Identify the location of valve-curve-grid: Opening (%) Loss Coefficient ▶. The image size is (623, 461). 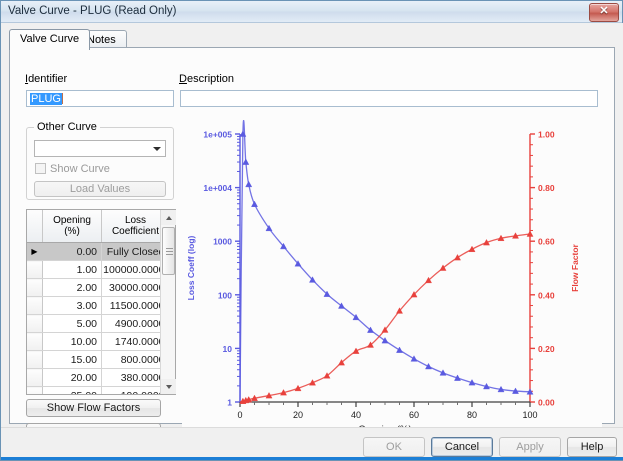
(101, 302).